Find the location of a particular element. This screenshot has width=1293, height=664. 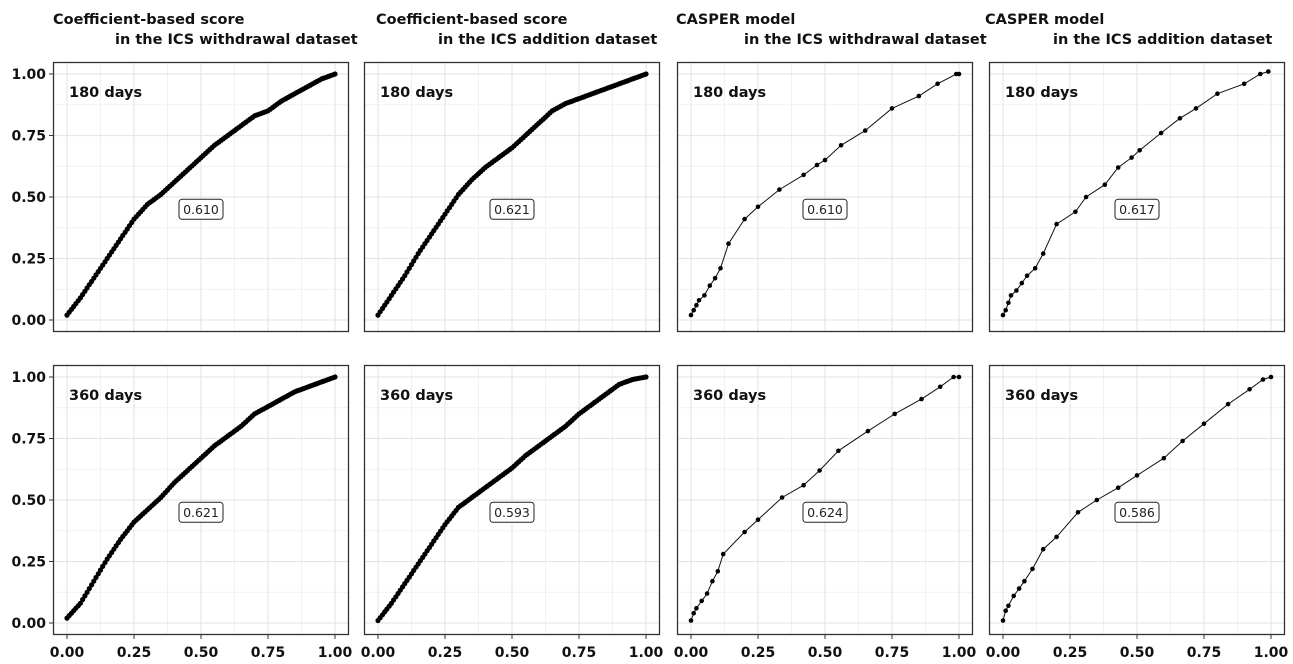

panel-r2-c1-x-tick-label: 0.00 is located at coordinates (67, 653).